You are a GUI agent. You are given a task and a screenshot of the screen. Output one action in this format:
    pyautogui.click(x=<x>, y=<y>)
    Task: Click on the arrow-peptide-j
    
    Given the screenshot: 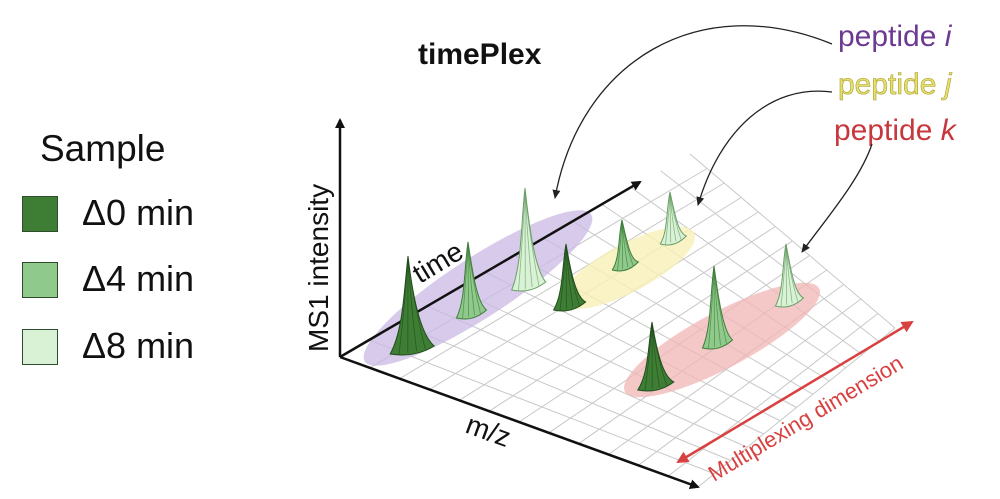 What is the action you would take?
    pyautogui.click(x=764, y=148)
    